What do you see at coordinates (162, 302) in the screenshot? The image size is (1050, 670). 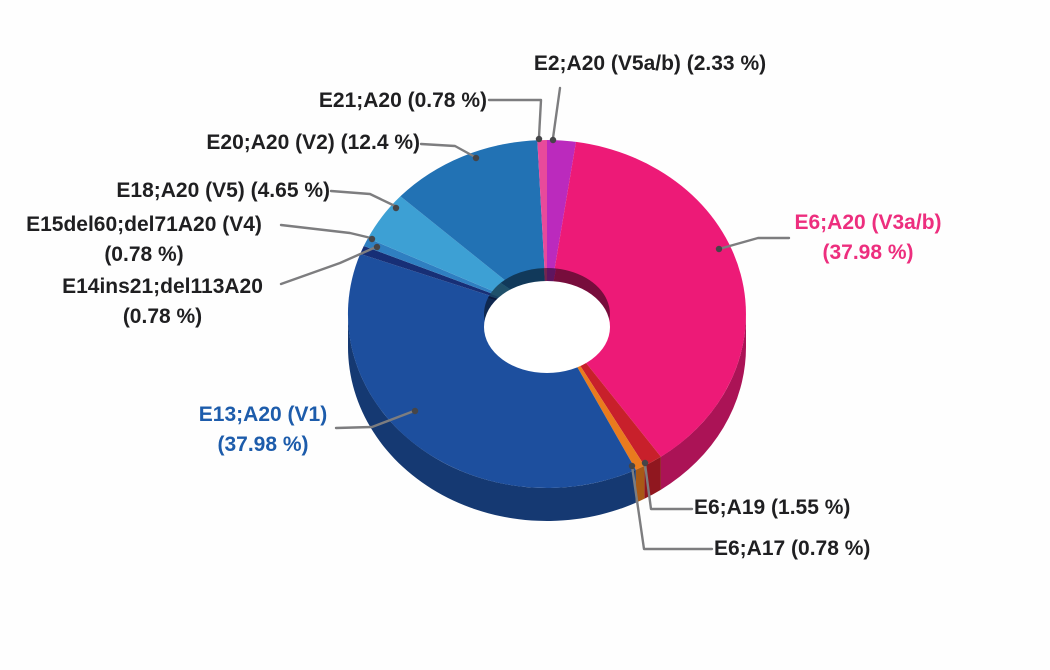 I see `label-e14ins21: E14ins21;del113A20 (0.78 %)` at bounding box center [162, 302].